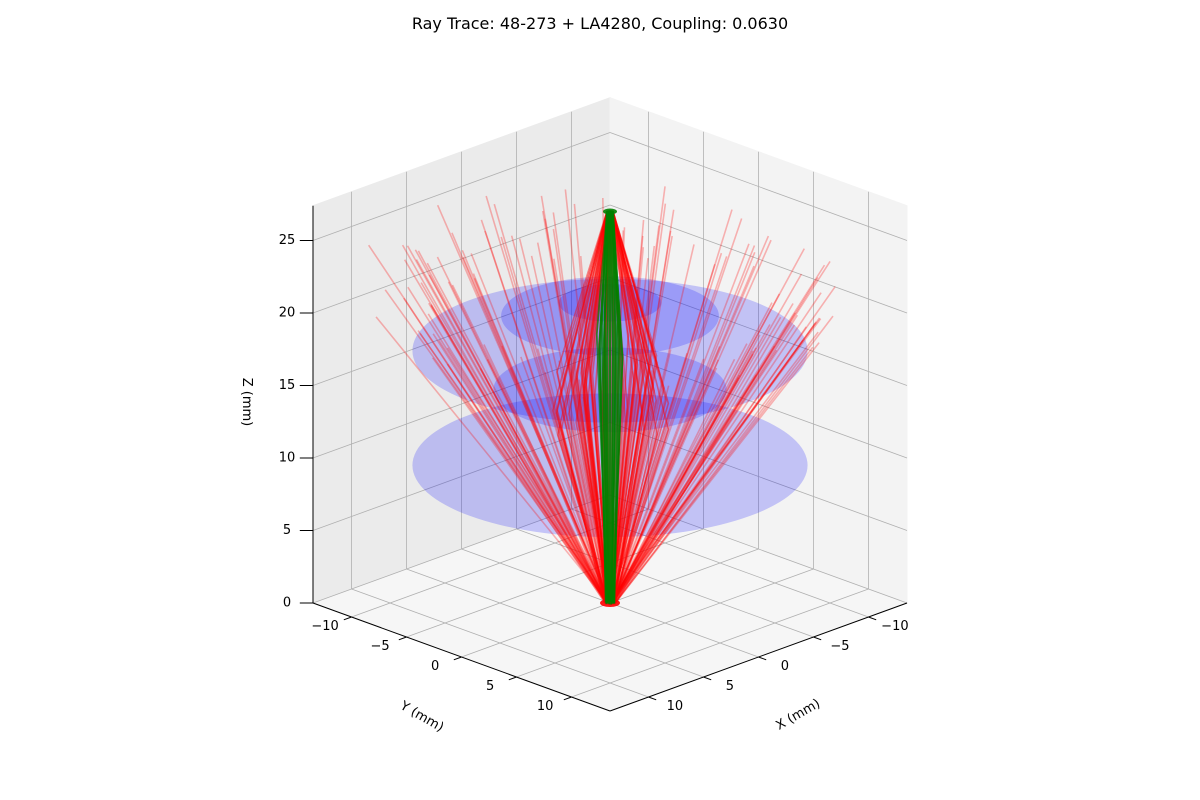 Image resolution: width=1200 pixels, height=800 pixels. What do you see at coordinates (287, 603) in the screenshot?
I see `z-tick-label: 0` at bounding box center [287, 603].